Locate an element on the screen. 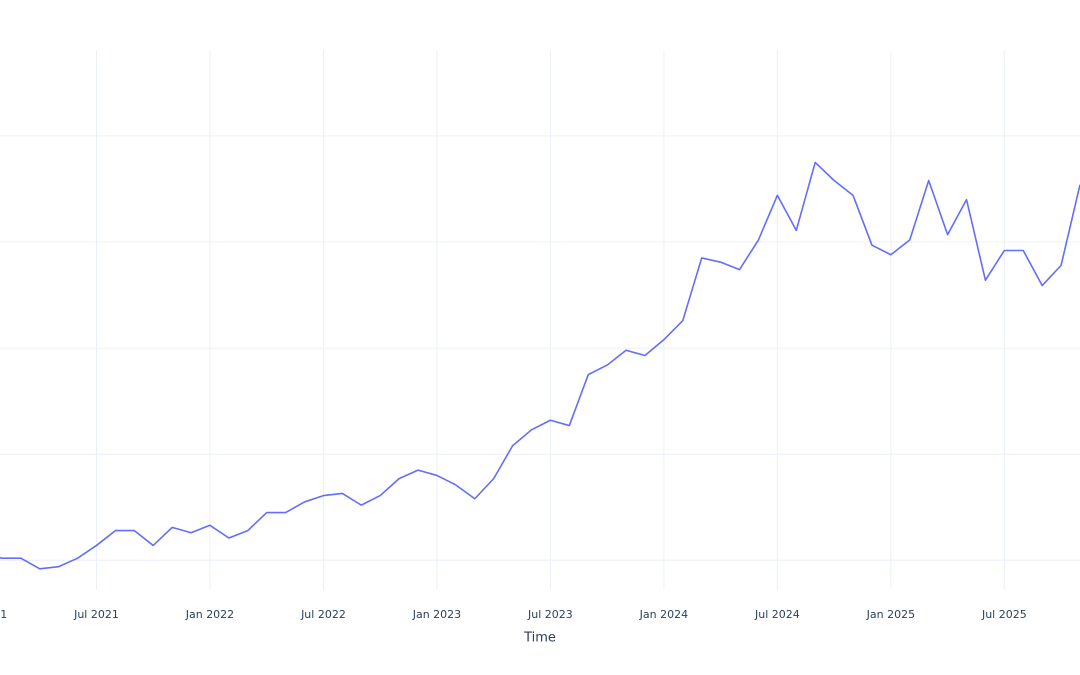 Image resolution: width=1080 pixels, height=675 pixels. x-tick-label: Jan 2022 is located at coordinates (209, 614).